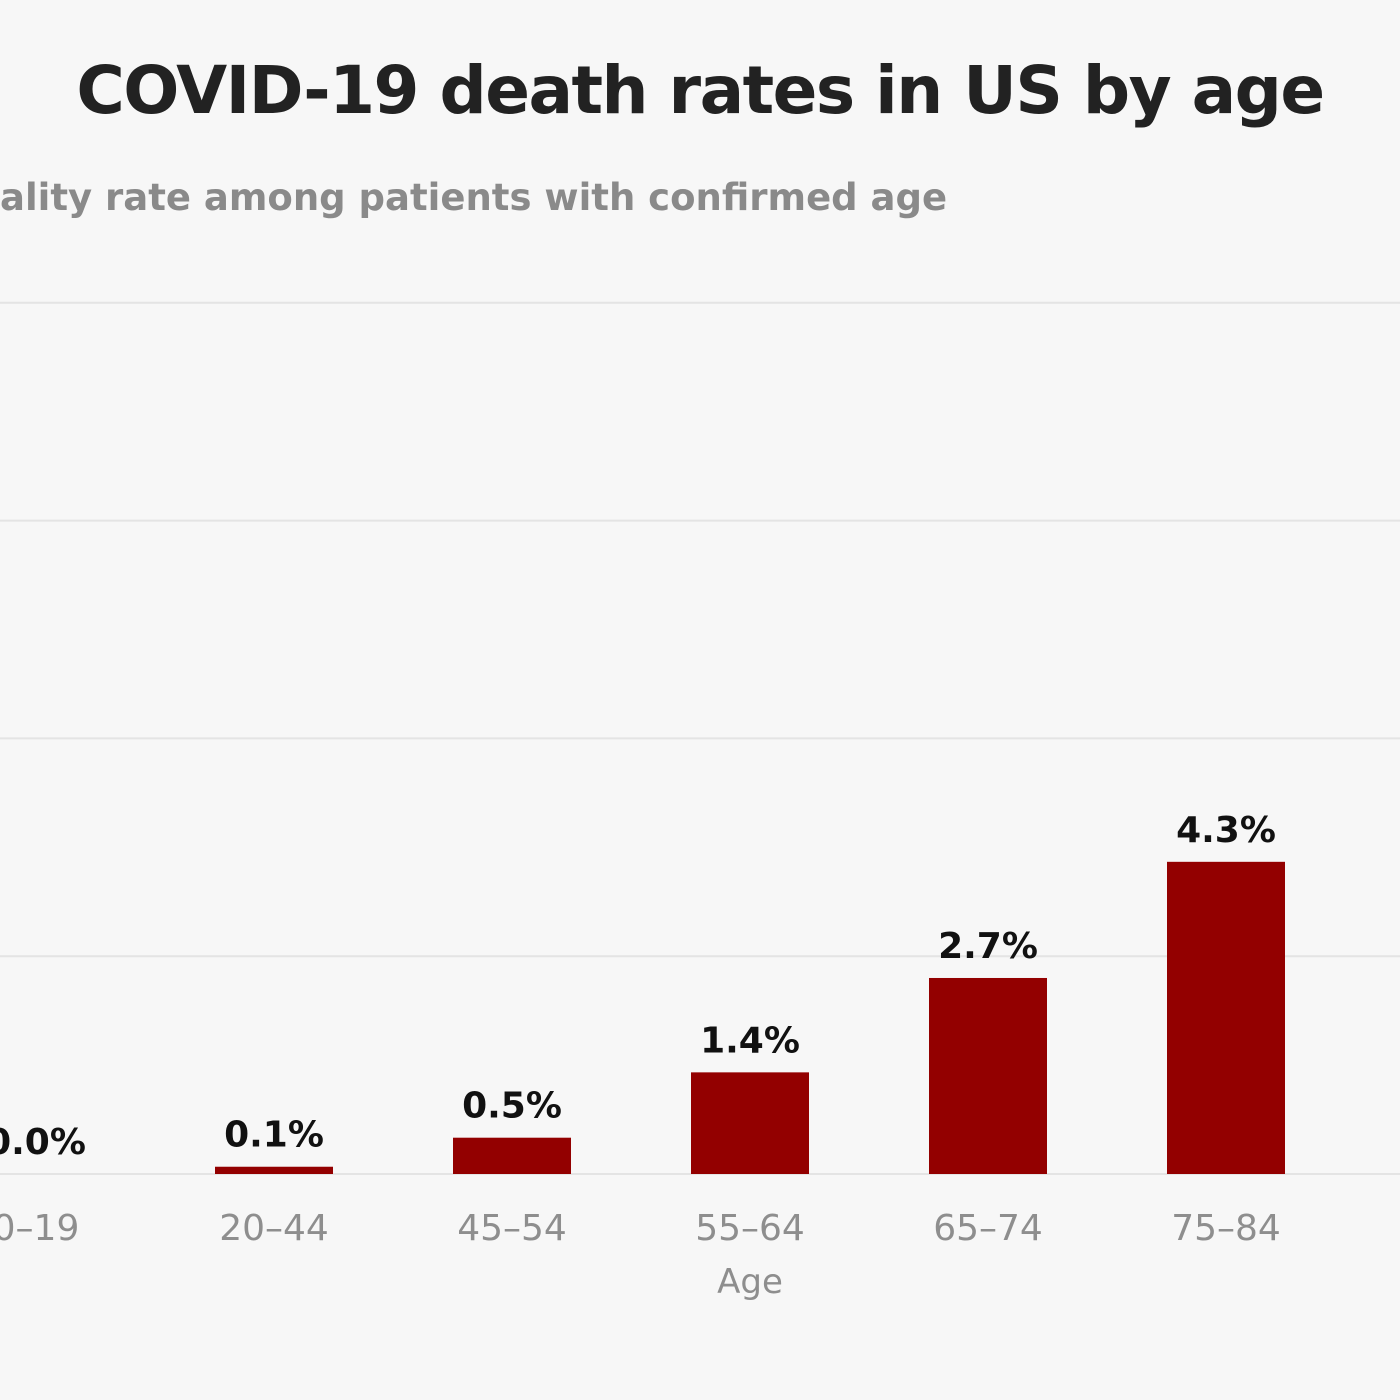 The height and width of the screenshot is (1400, 1400). What do you see at coordinates (1226, 830) in the screenshot?
I see `value-label-5: 4.3%` at bounding box center [1226, 830].